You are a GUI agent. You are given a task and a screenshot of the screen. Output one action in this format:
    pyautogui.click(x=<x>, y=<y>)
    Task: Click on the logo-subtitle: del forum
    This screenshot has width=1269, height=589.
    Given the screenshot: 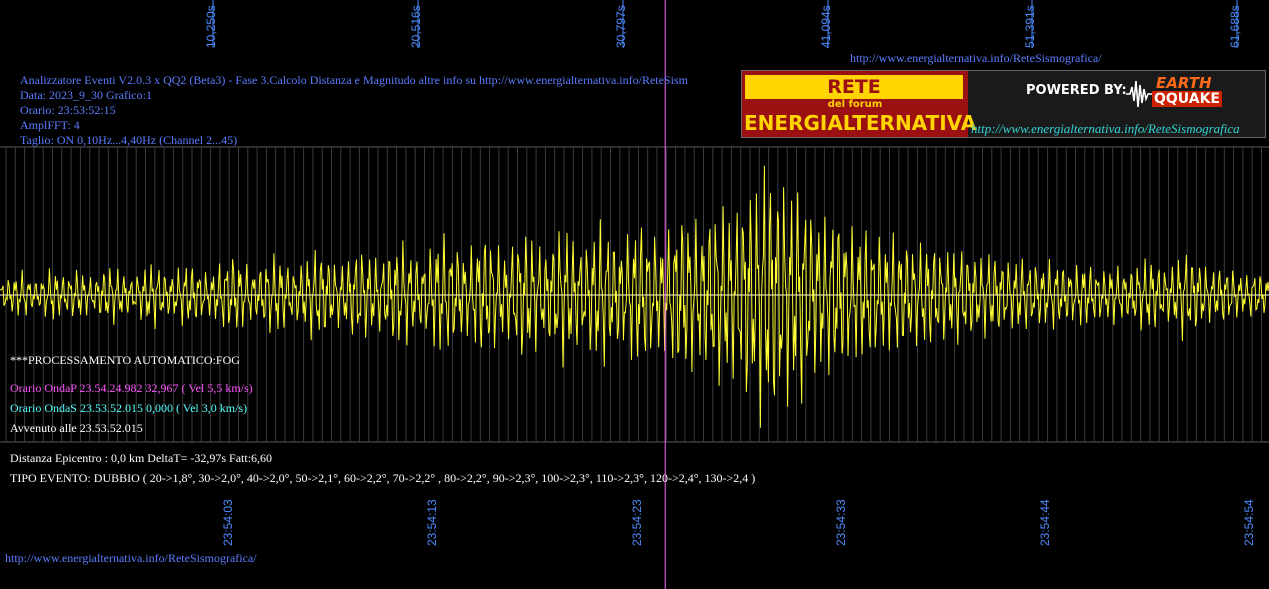 What is the action you would take?
    pyautogui.click(x=855, y=104)
    